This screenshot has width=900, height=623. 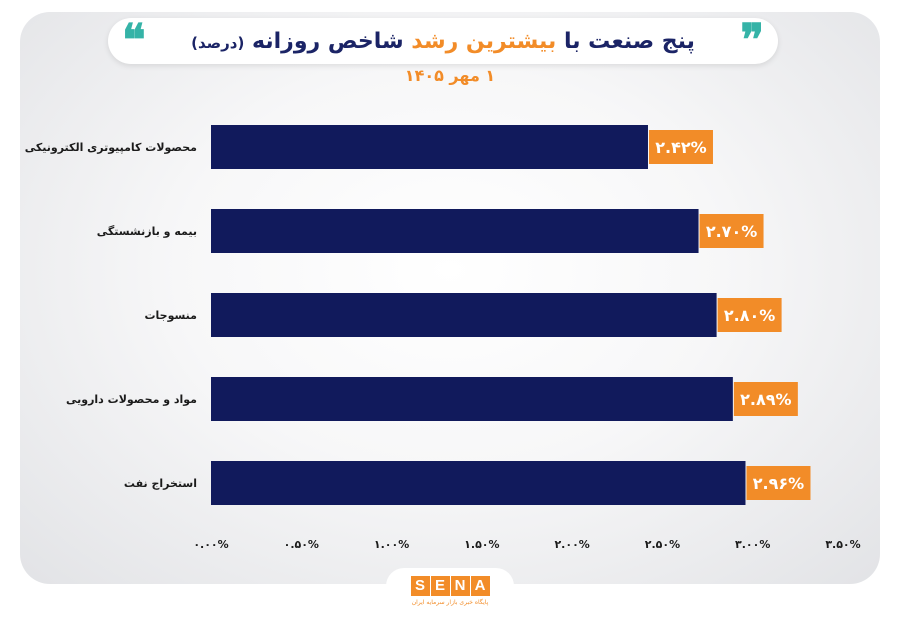 I want to click on title-unit: (درصد), so click(x=218, y=42).